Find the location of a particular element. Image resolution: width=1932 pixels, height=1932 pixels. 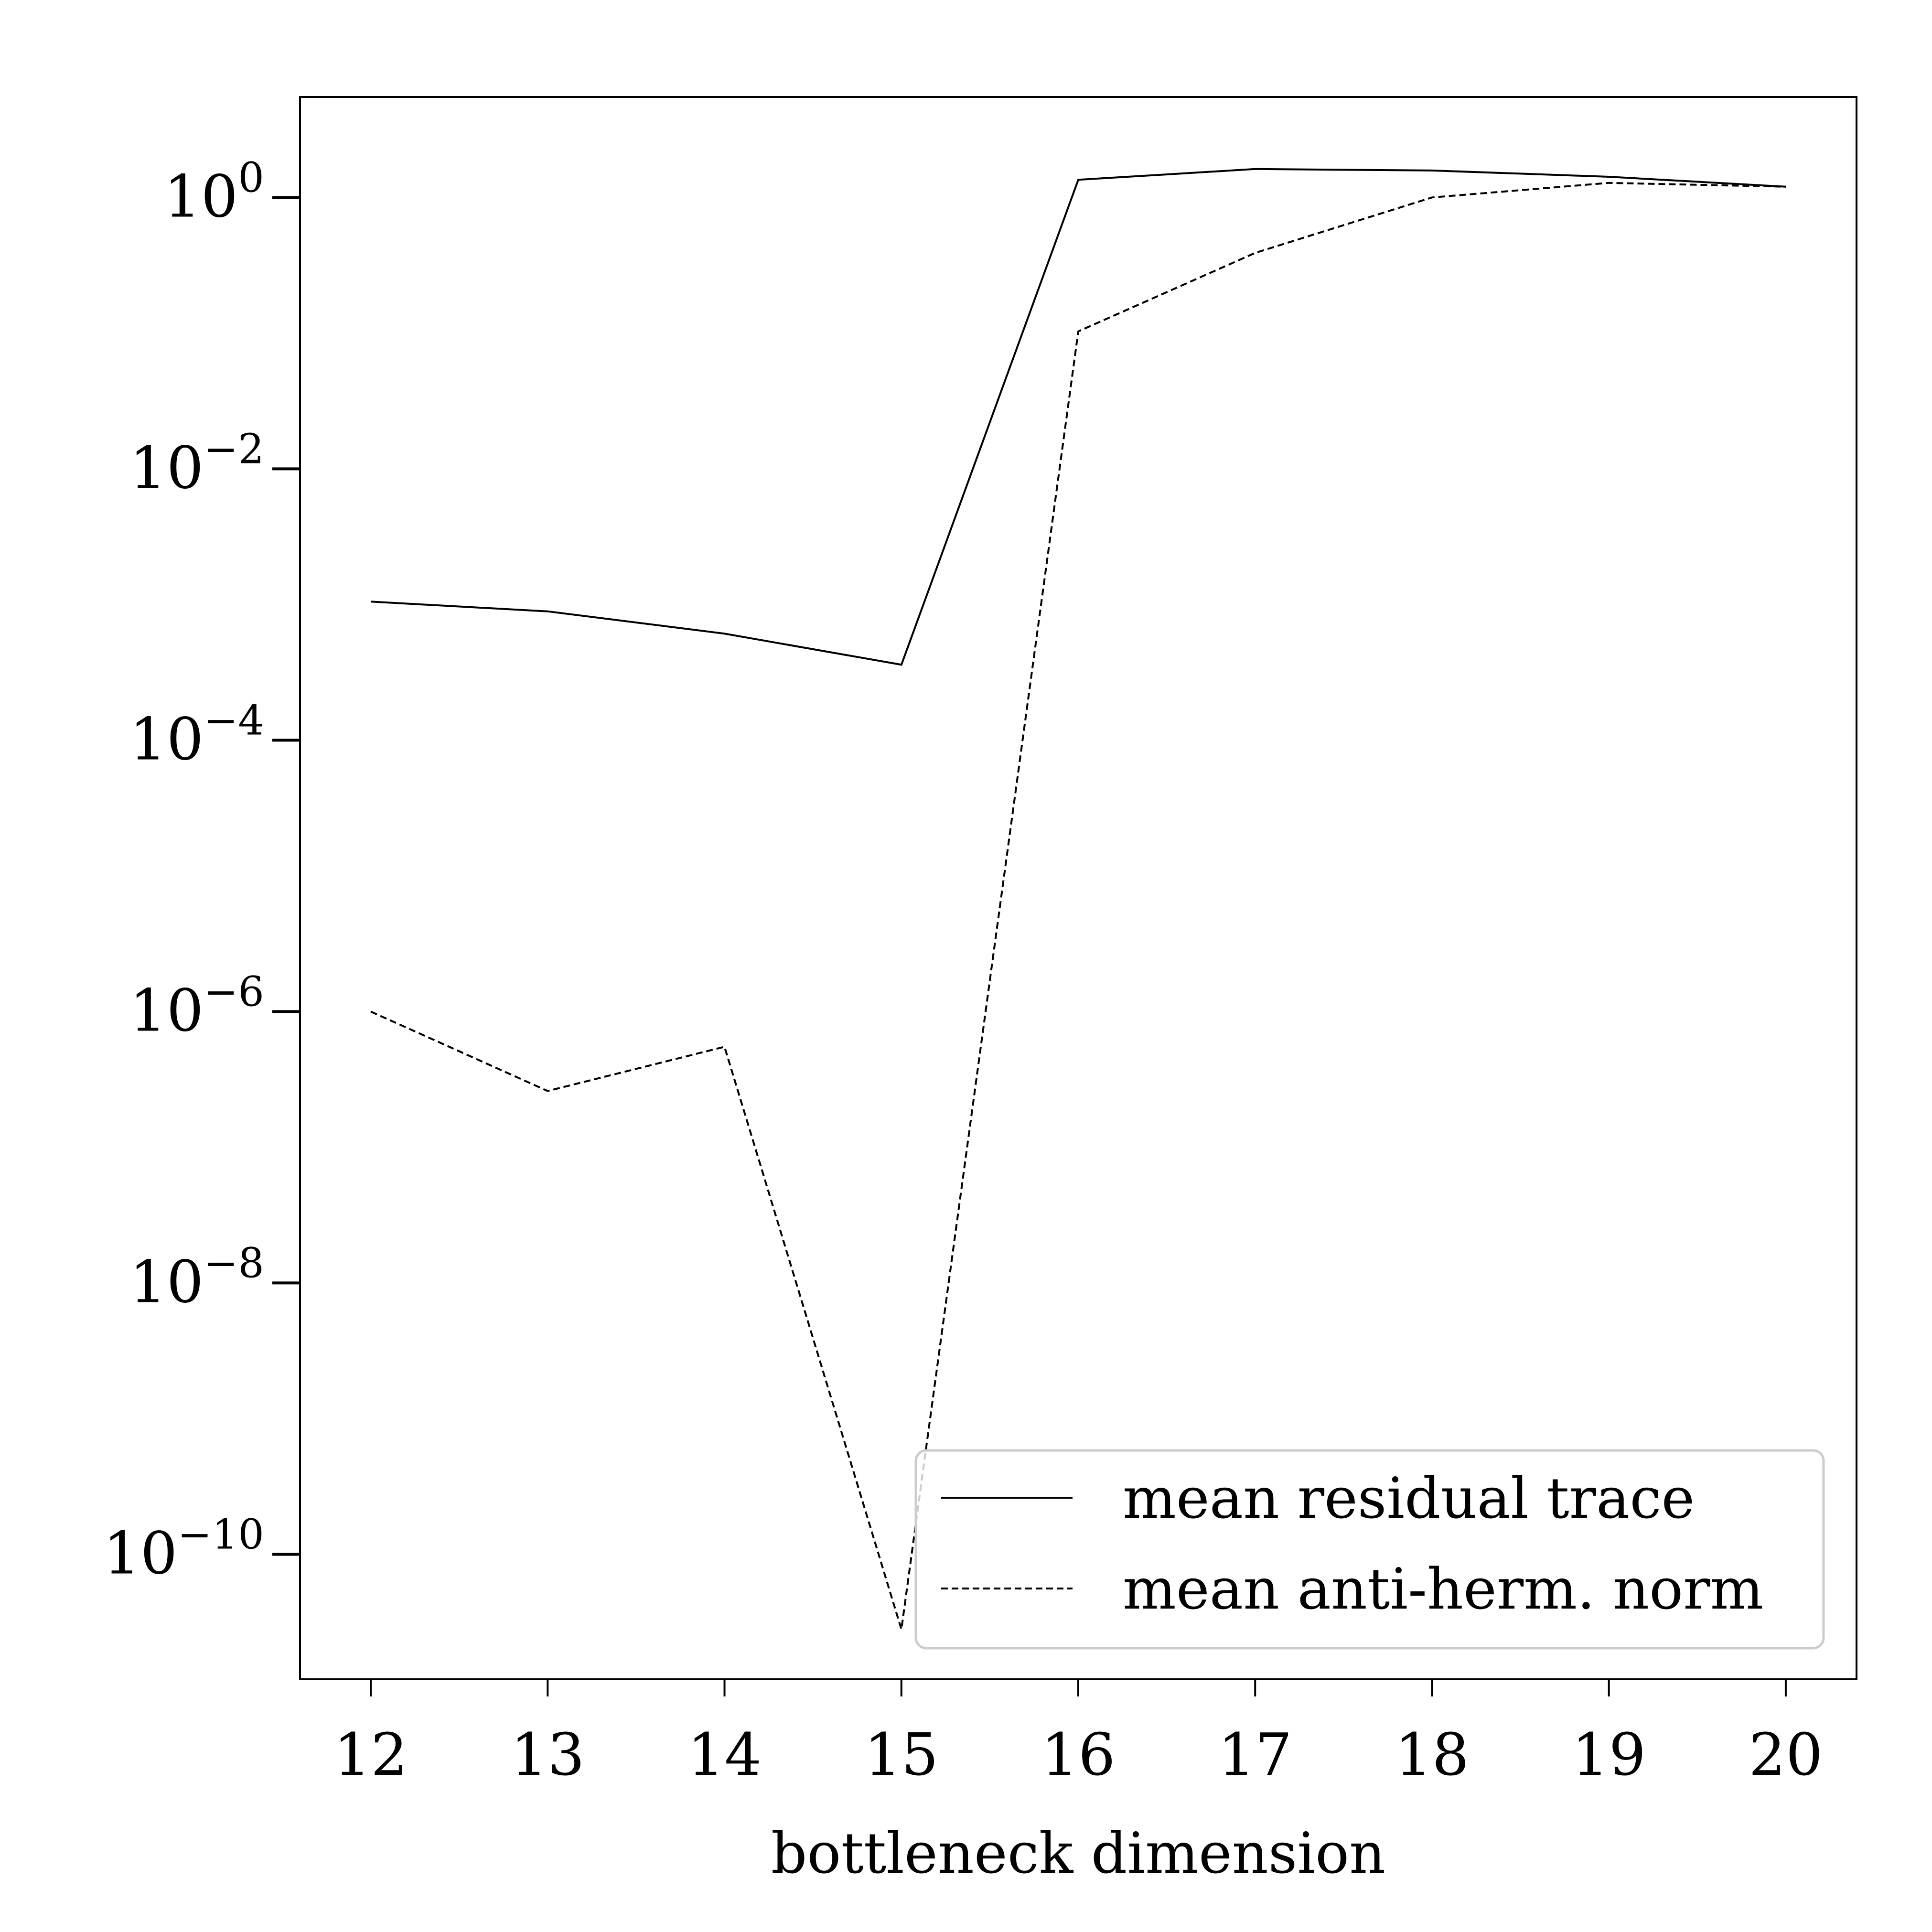

x-tick-label: 20 is located at coordinates (1786, 1755).